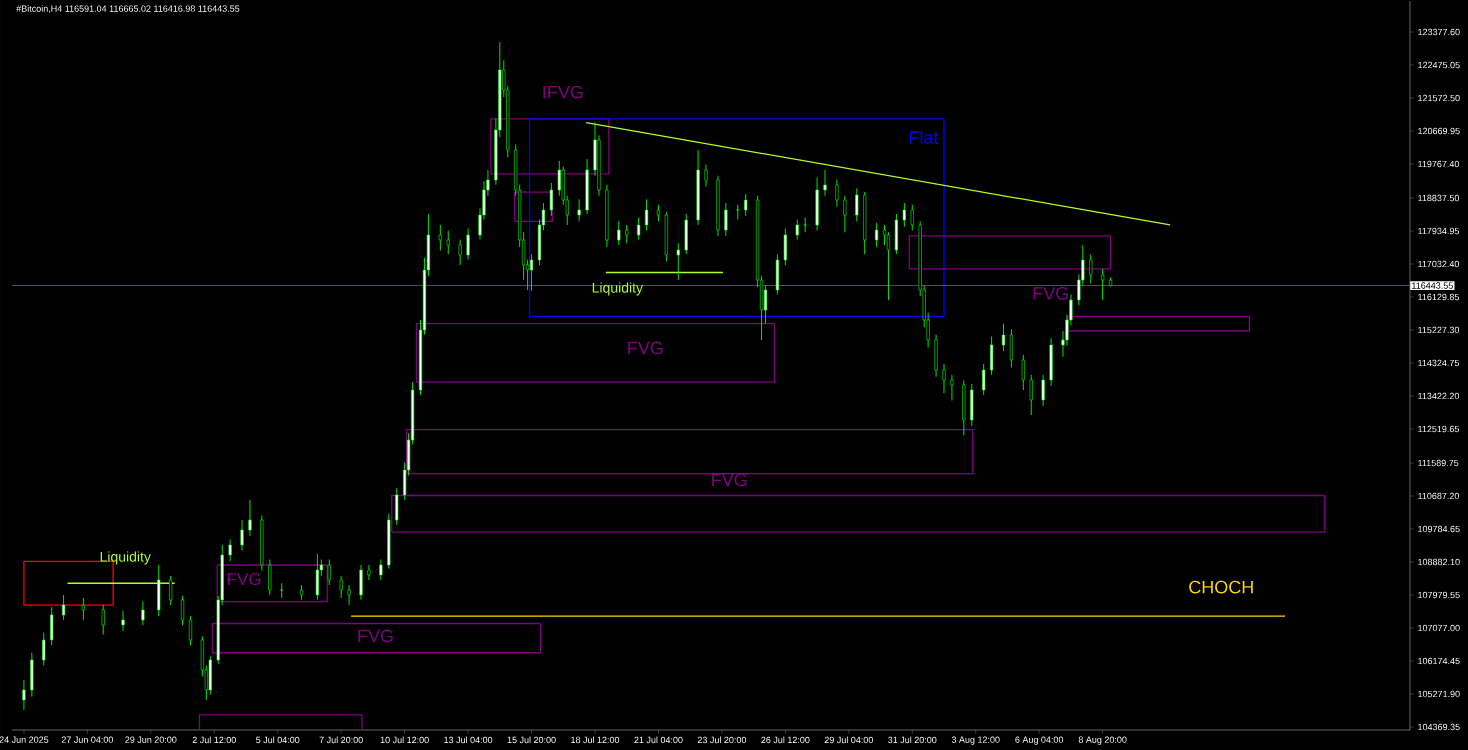 This screenshot has height=750, width=1468. I want to click on x-tick-label: 27 Jun 04:00, so click(87, 739).